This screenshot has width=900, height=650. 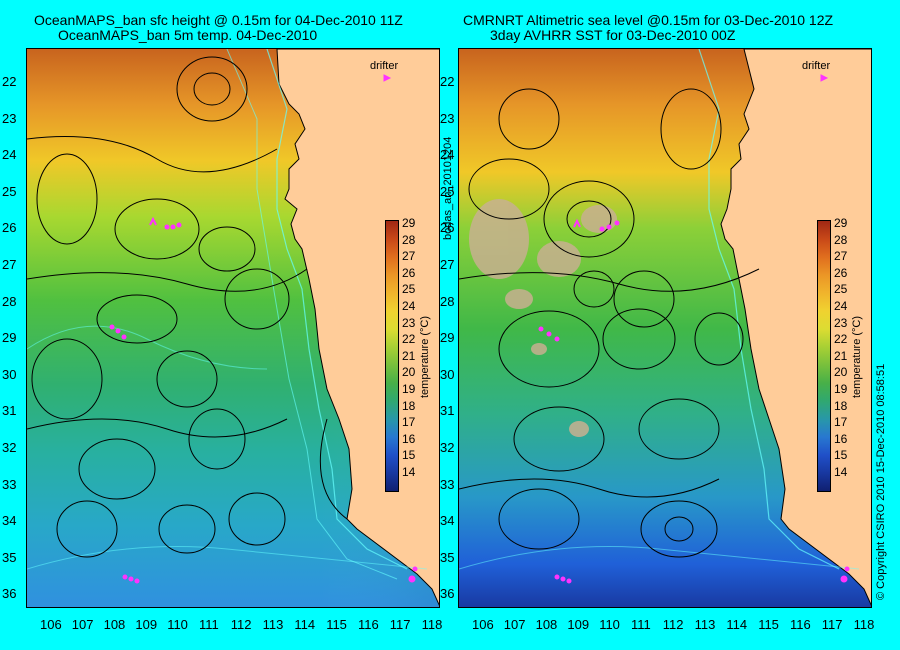 What do you see at coordinates (514, 624) in the screenshot?
I see `right-x-tick-107: 107` at bounding box center [514, 624].